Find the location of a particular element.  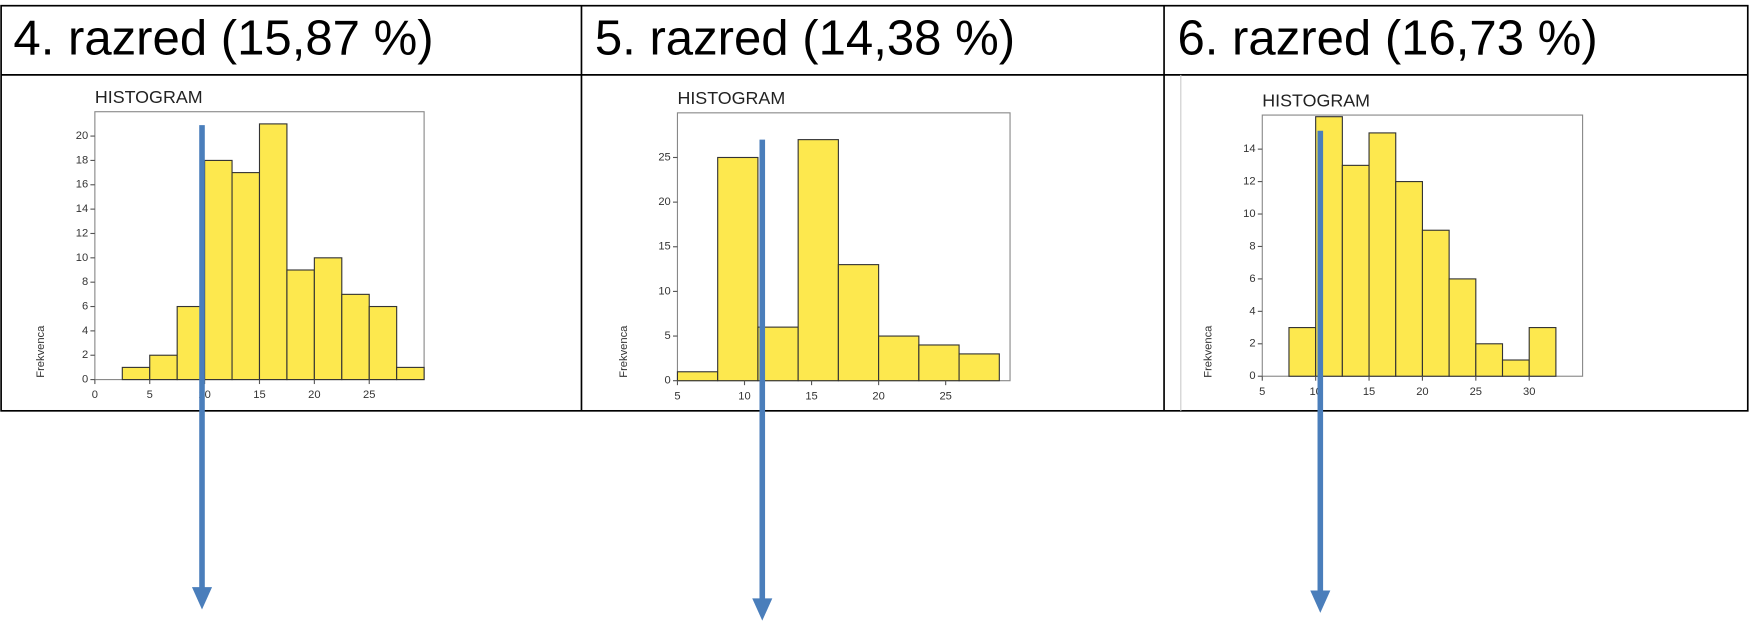

x-tick-label: 10 is located at coordinates (744, 396).